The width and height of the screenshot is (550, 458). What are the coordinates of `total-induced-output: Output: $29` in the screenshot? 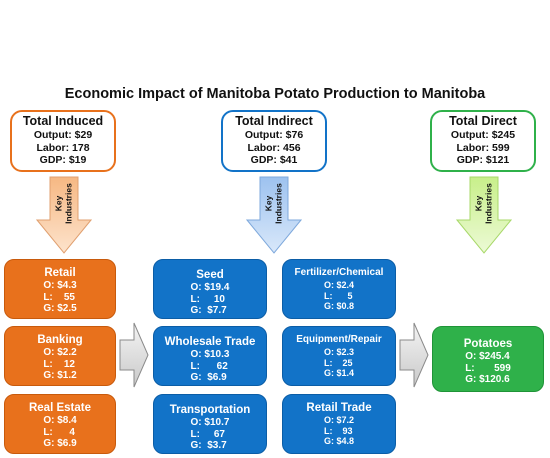 It's located at (63, 135).